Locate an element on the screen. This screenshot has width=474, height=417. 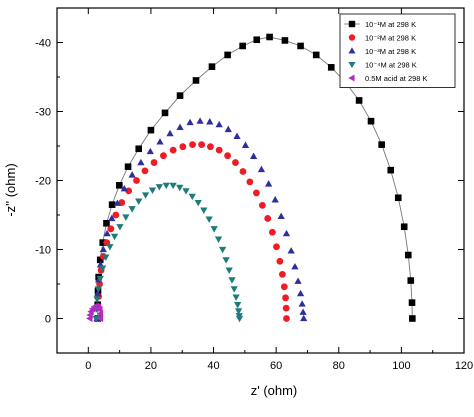
x-tick-label: 100 is located at coordinates (401, 366).